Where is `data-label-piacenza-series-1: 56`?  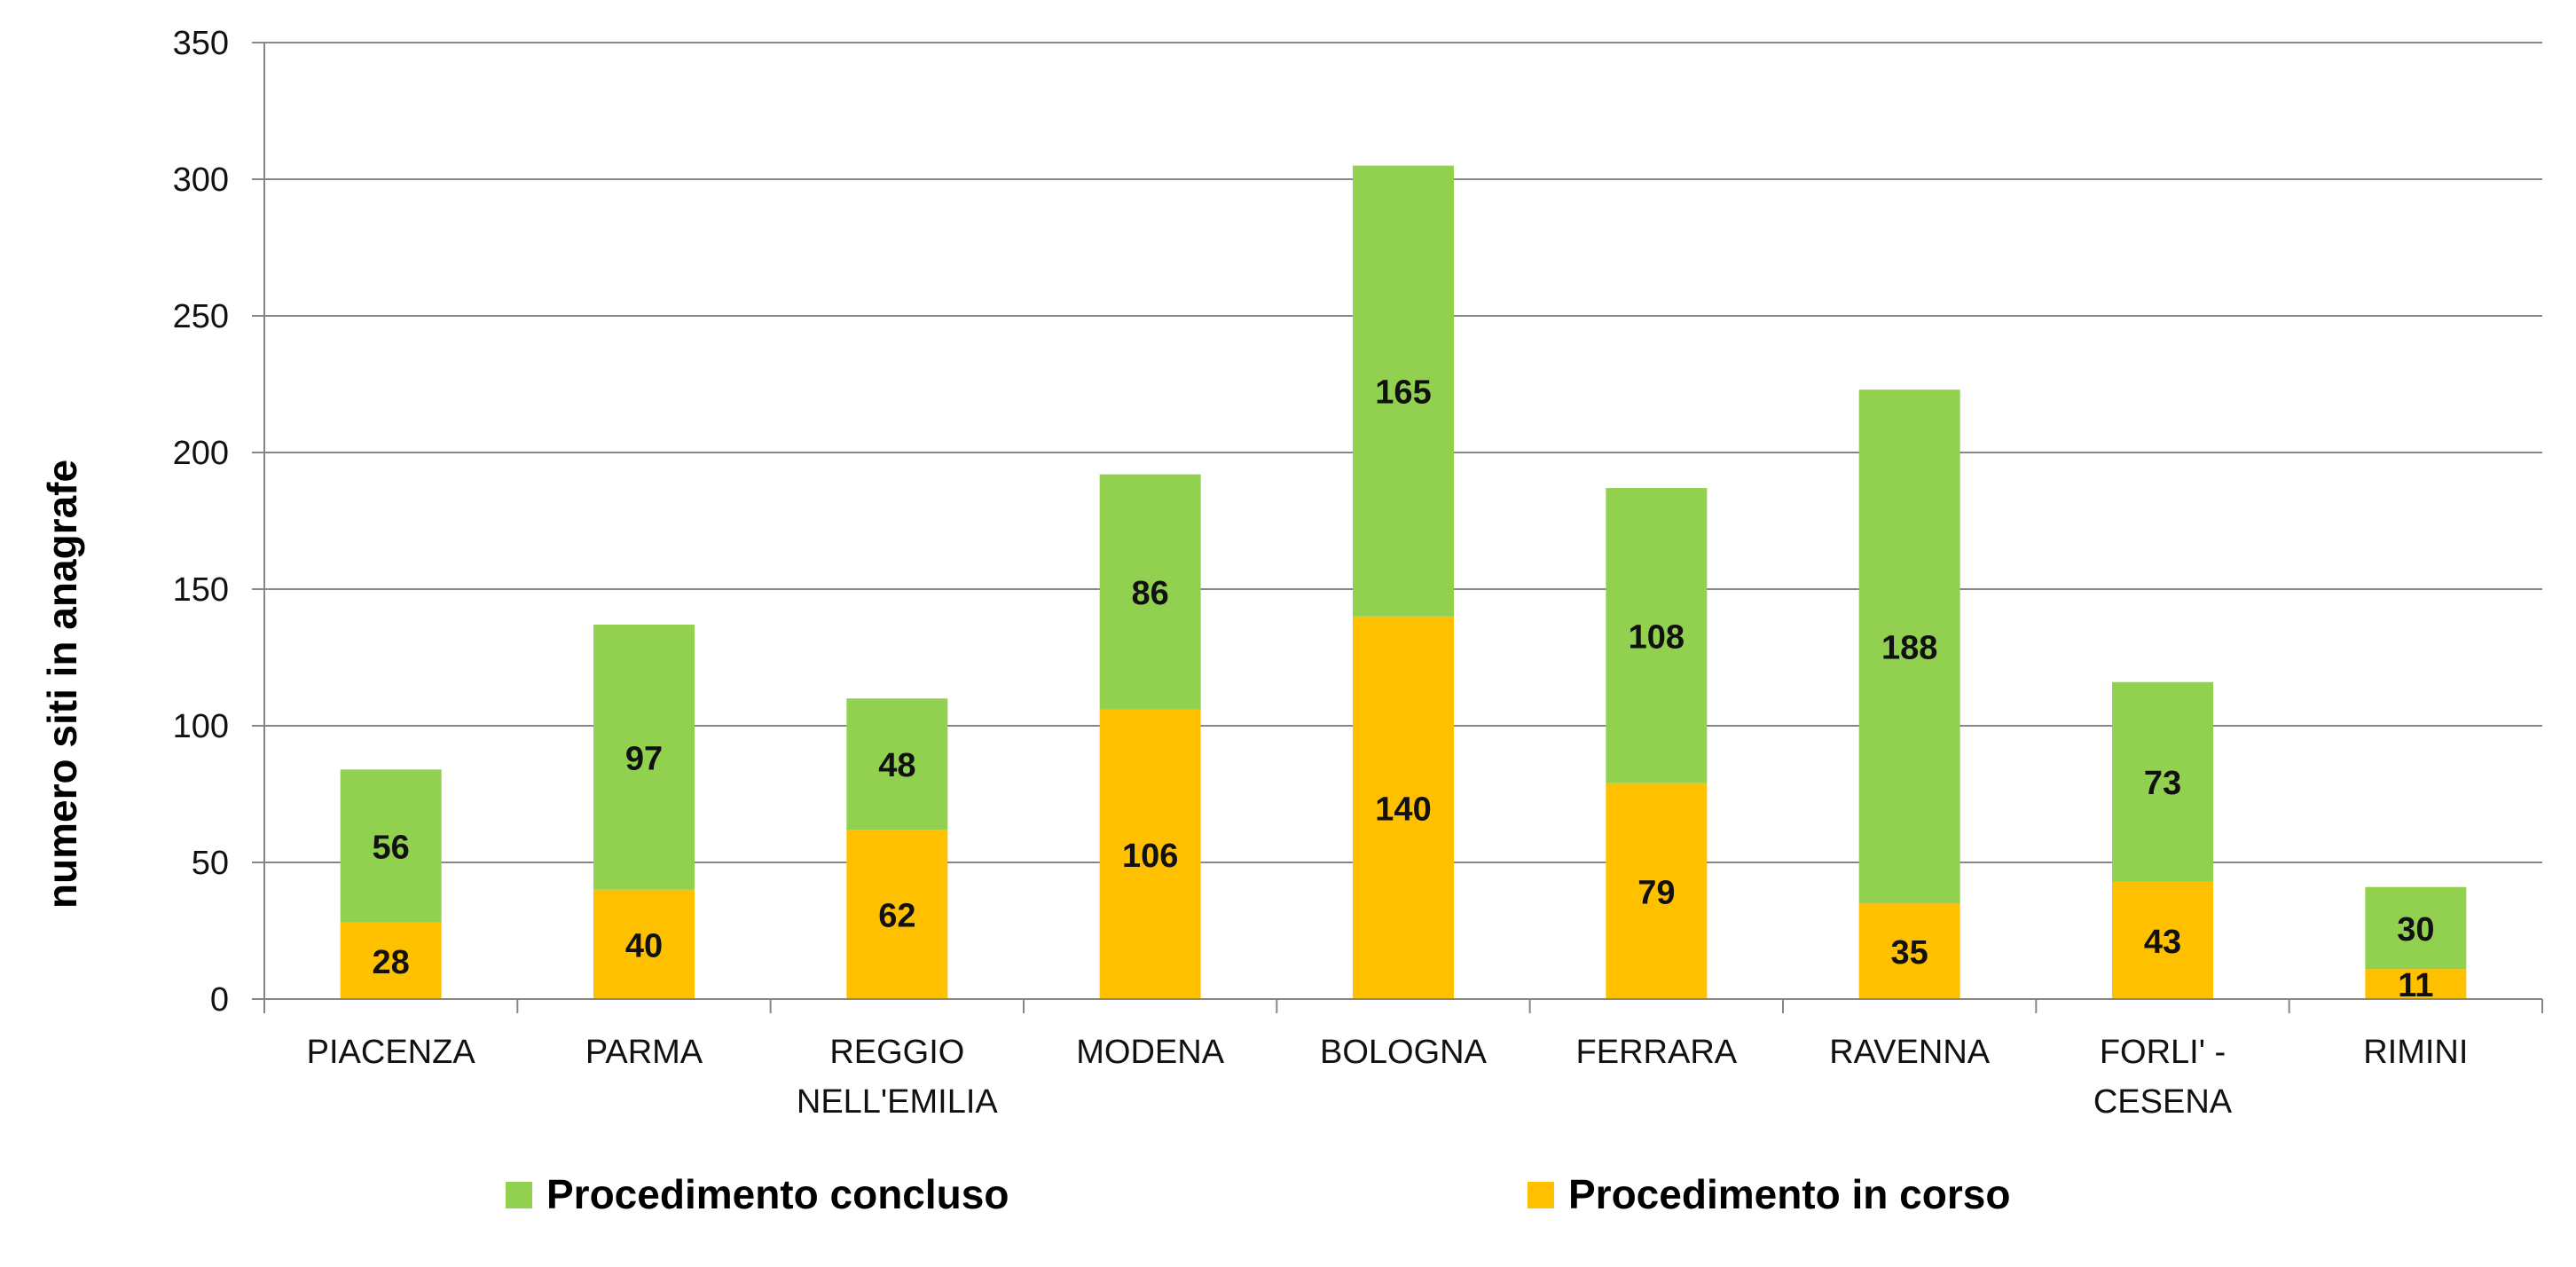 data-label-piacenza-series-1: 56 is located at coordinates (391, 848).